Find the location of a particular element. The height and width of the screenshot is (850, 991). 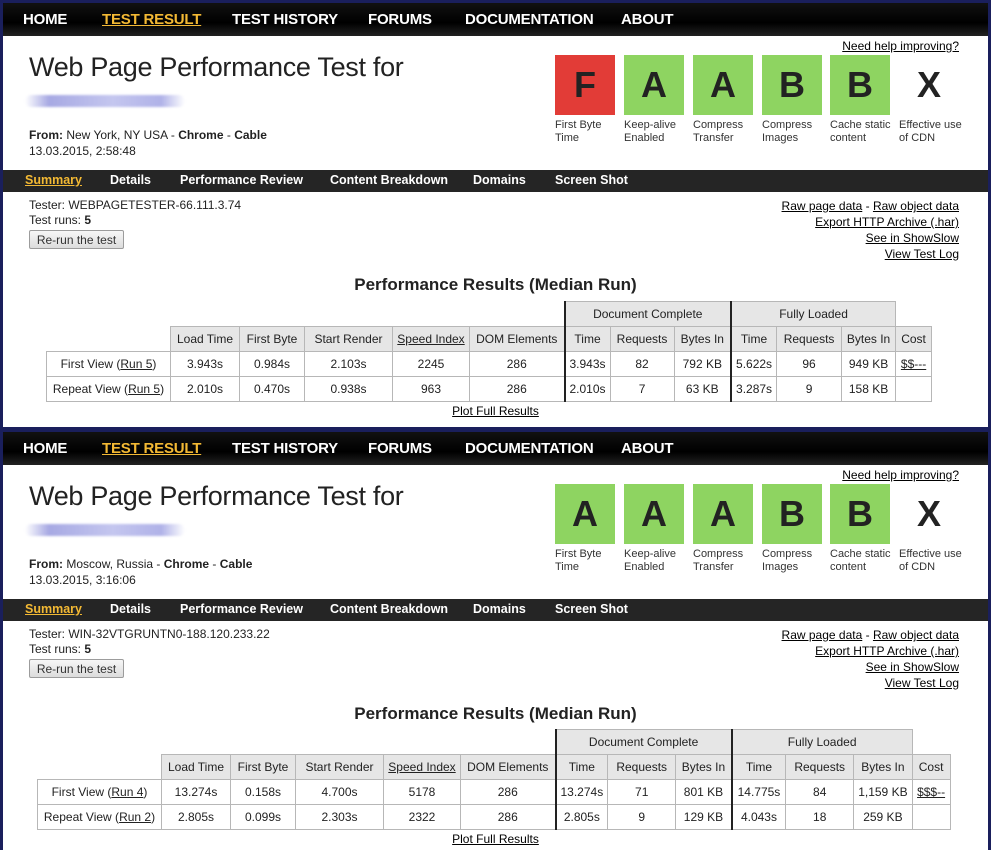

test-runs-line: Test runs: 5 is located at coordinates (135, 220).